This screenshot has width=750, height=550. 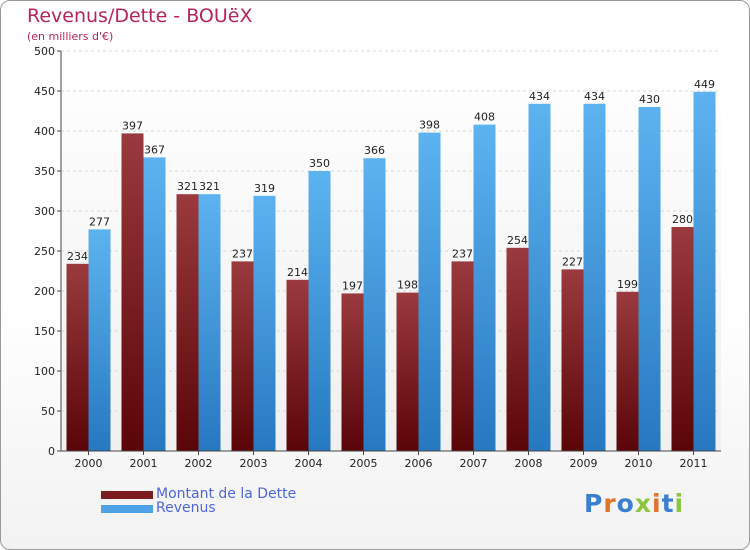 I want to click on proxiti-logo: Proxiti, so click(x=634, y=503).